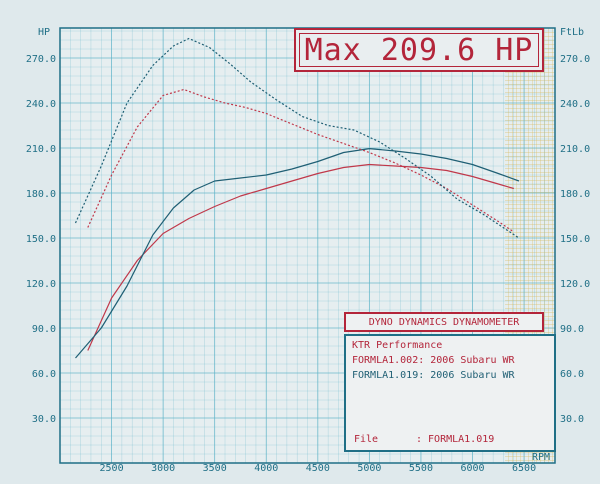 The height and width of the screenshot is (484, 600). Describe the element at coordinates (215, 468) in the screenshot. I see `x-tick-label: 3500` at that location.